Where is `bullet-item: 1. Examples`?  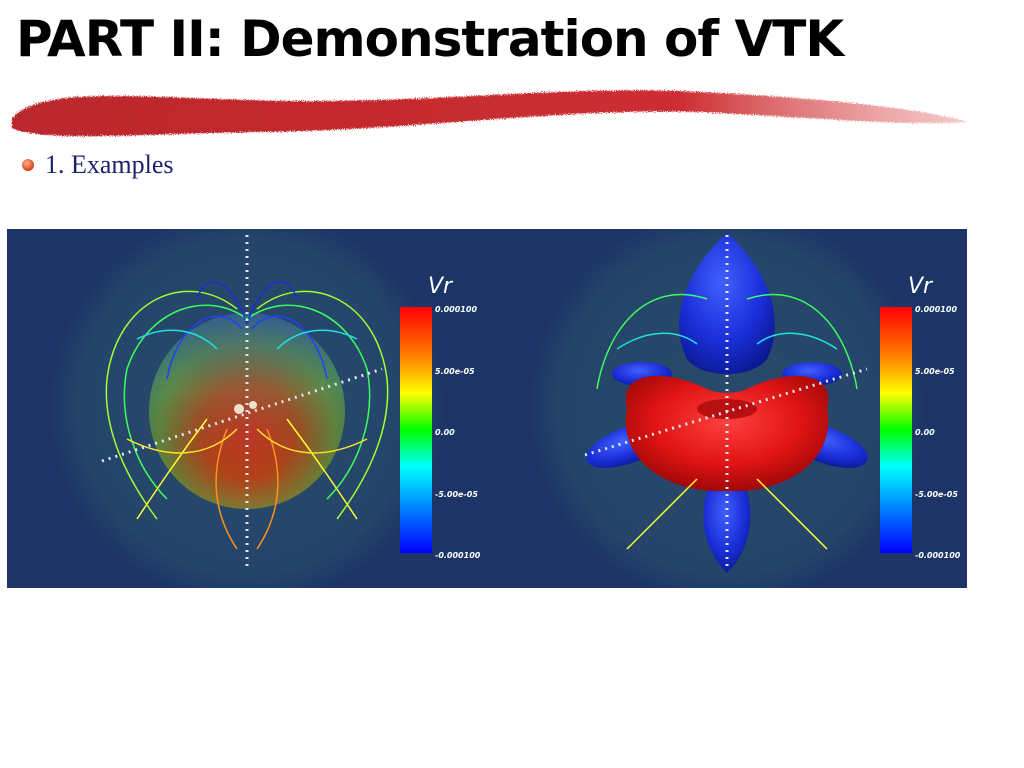 bullet-item: 1. Examples is located at coordinates (98, 165).